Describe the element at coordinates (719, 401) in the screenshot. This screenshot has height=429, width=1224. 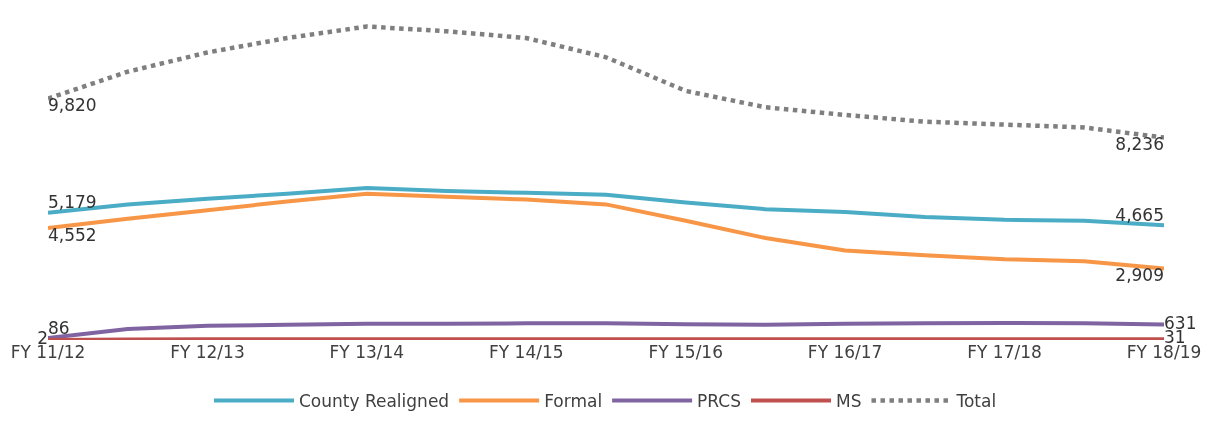
I see `legend-label: PRCS` at that location.